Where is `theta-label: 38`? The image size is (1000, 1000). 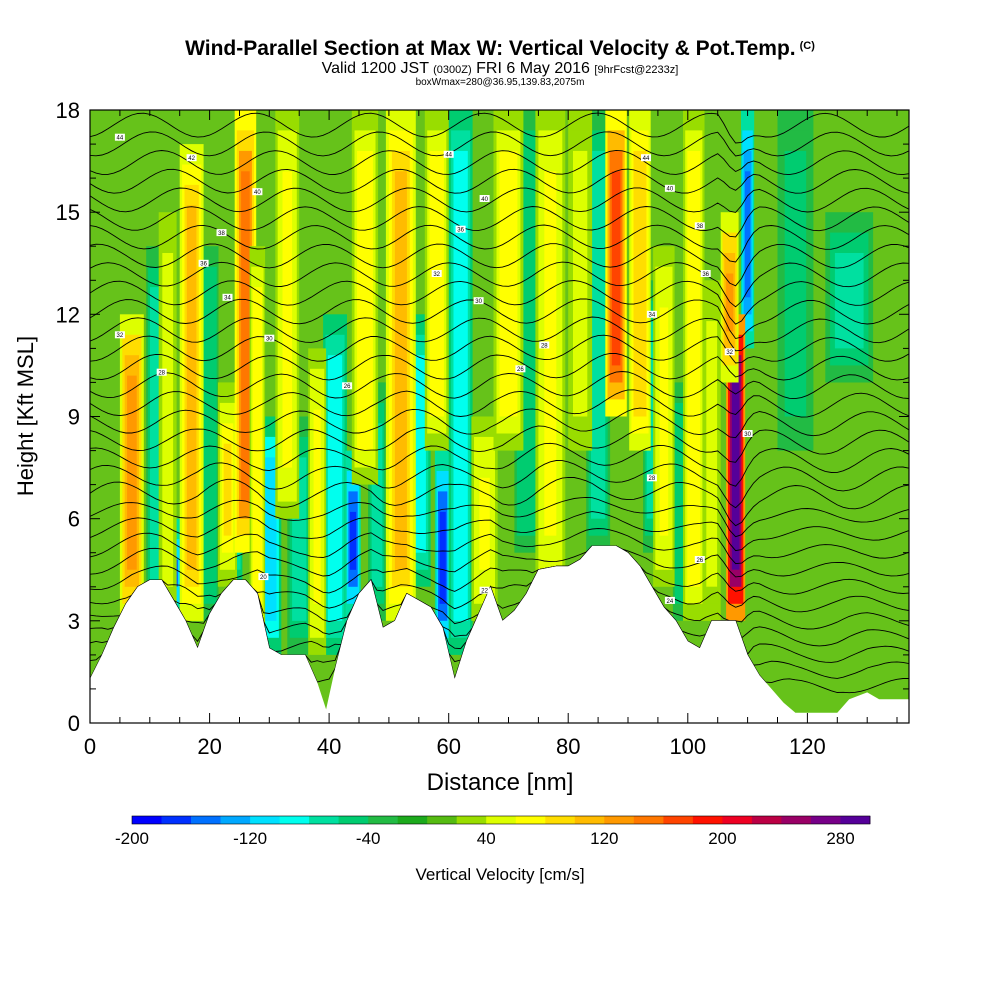 theta-label: 38 is located at coordinates (221, 234).